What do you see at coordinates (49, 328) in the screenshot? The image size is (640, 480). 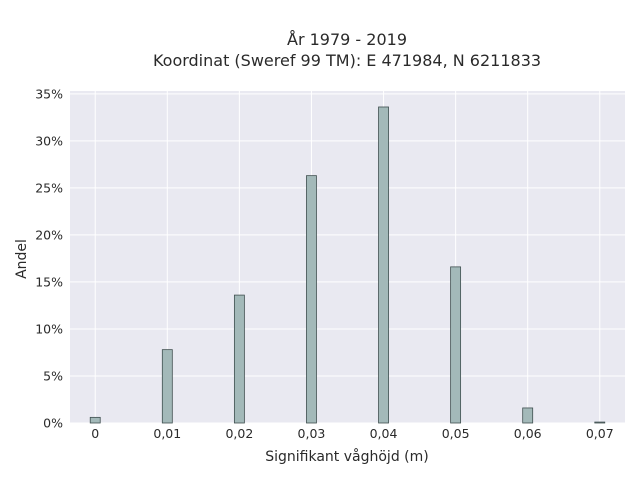 I see `y-tick-label: 10%` at bounding box center [49, 328].